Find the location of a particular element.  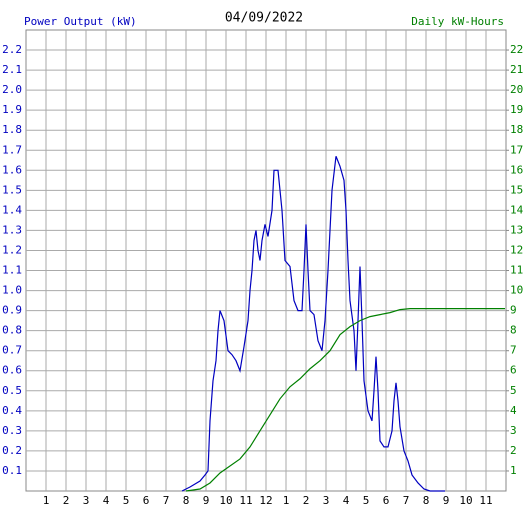

y2-tick-label: 12 is located at coordinates (516, 249).